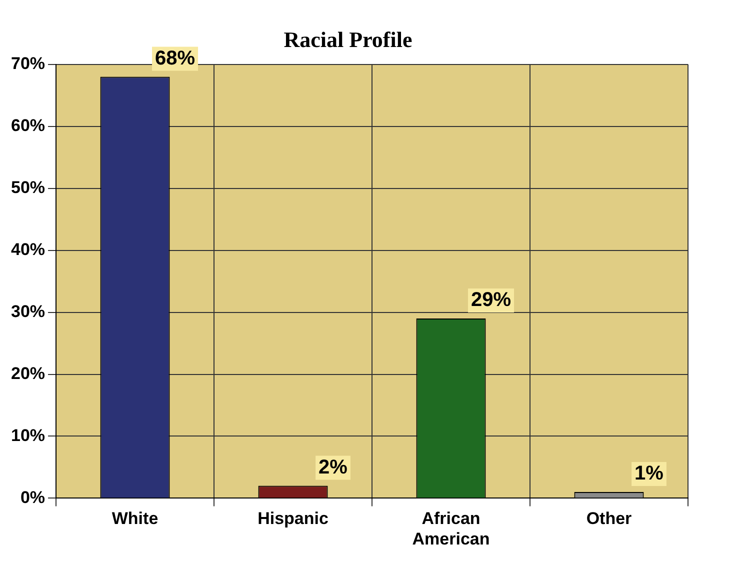 The width and height of the screenshot is (738, 563). Describe the element at coordinates (293, 518) in the screenshot. I see `x-tick-label: Hispanic` at that location.